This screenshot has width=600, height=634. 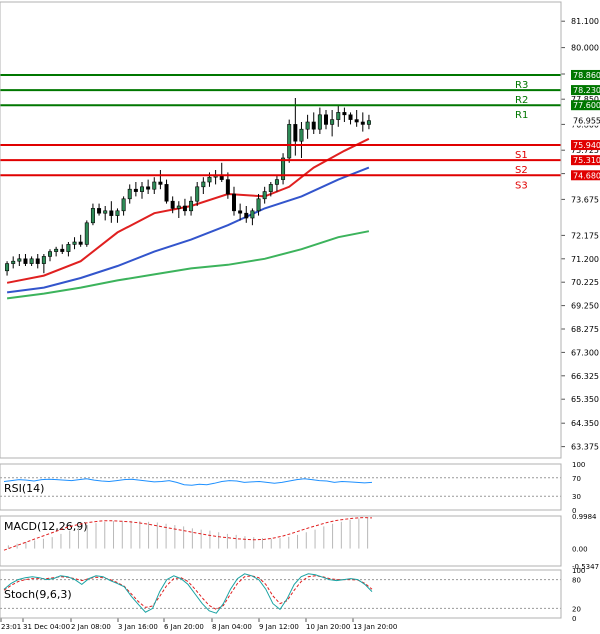 I want to click on rsi-title: RSI(14), so click(x=24, y=488).